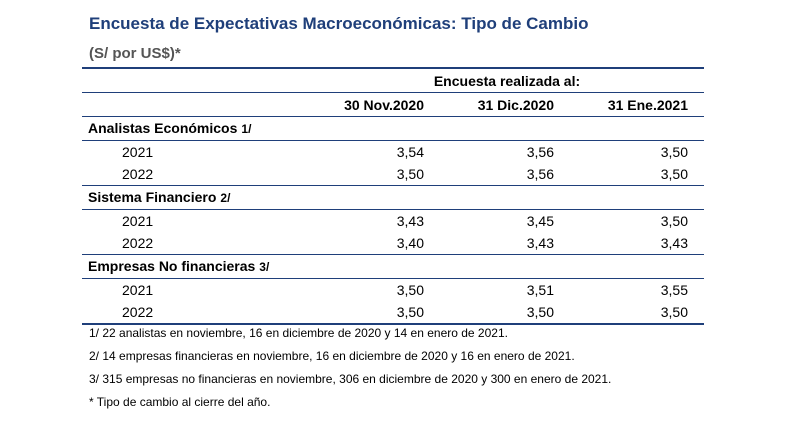 The height and width of the screenshot is (430, 800). What do you see at coordinates (393, 221) in the screenshot?
I see `table-row: 2021 3,43 3,45 3,50` at bounding box center [393, 221].